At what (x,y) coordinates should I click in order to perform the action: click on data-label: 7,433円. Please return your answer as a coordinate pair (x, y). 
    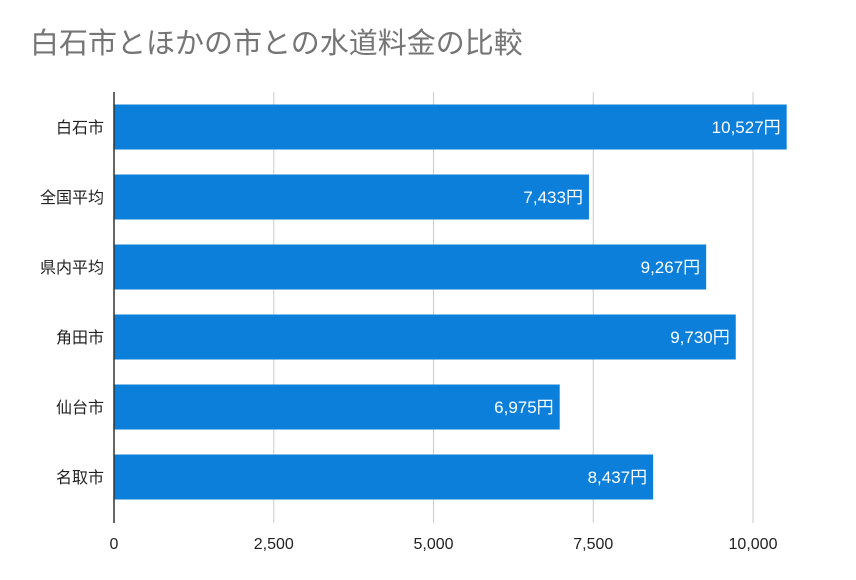
    Looking at the image, I should click on (553, 197).